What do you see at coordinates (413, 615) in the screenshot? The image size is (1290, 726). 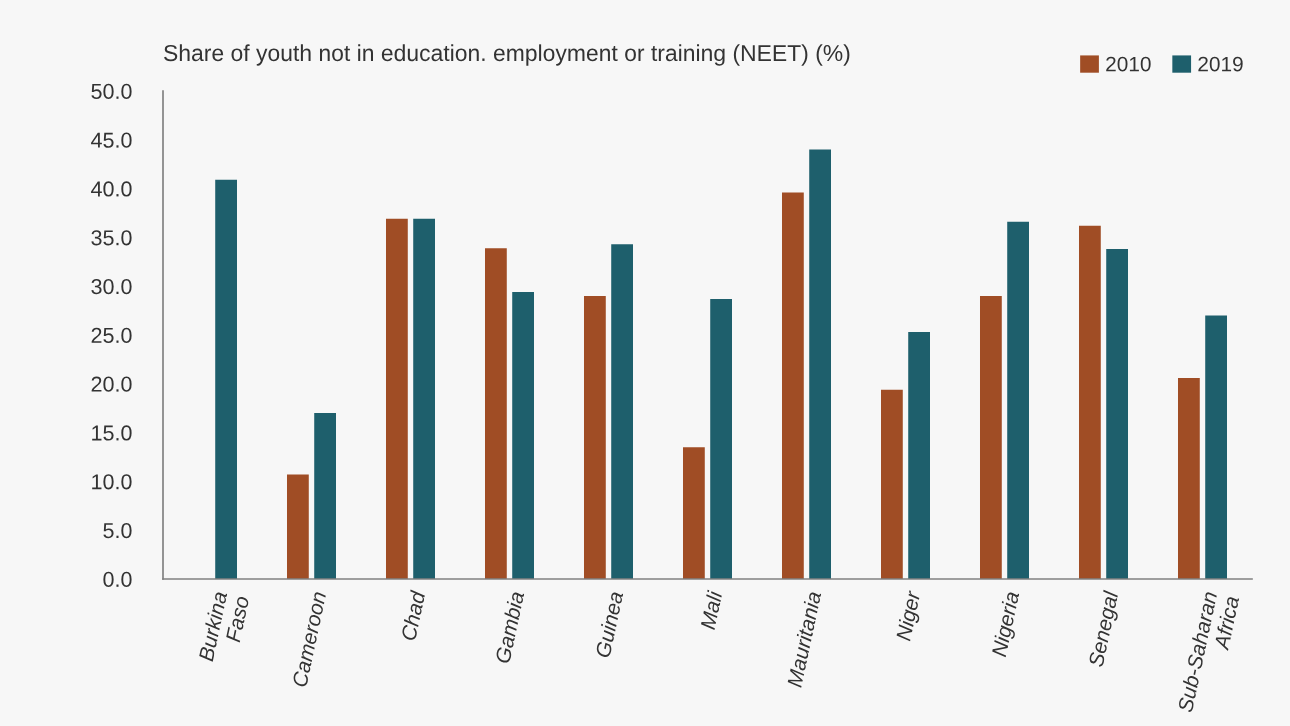 I see `x-tick-label: Chad` at bounding box center [413, 615].